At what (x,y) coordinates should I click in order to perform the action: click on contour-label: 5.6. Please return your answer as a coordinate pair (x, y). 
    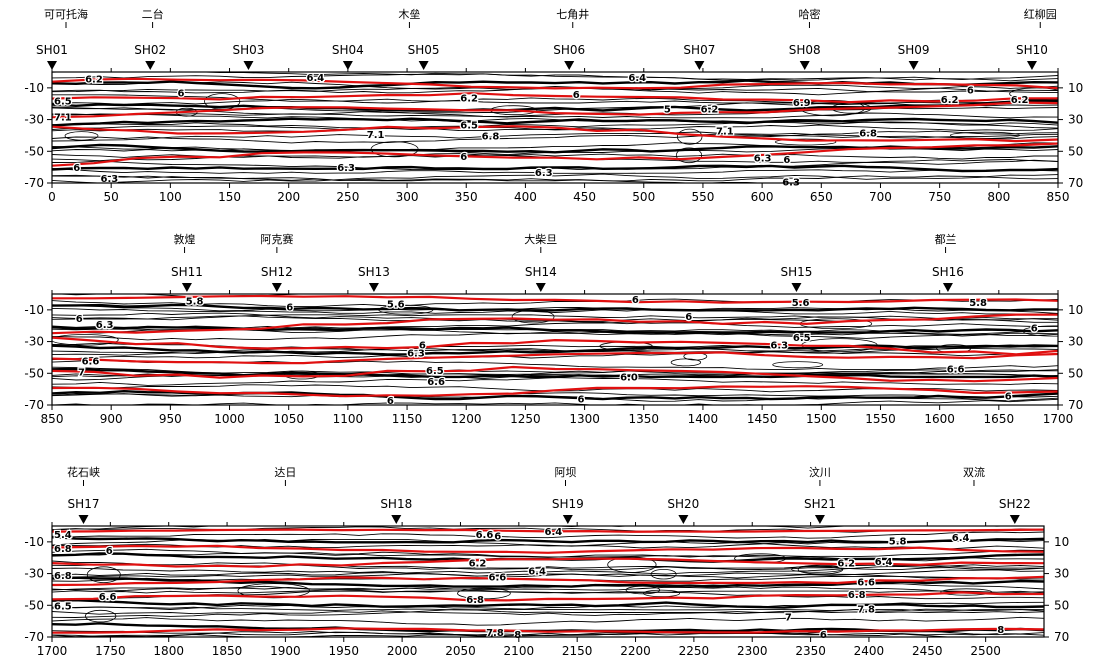
    Looking at the image, I should click on (801, 303).